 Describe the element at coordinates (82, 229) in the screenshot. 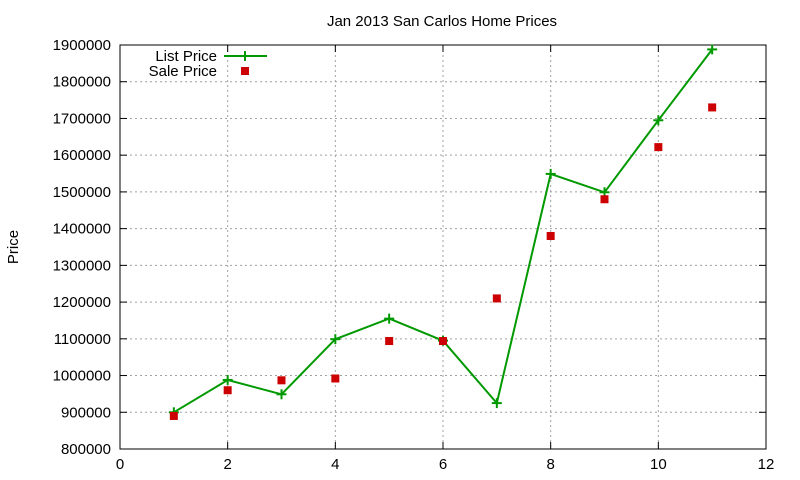

I see `y-tick-label: 1400000` at that location.